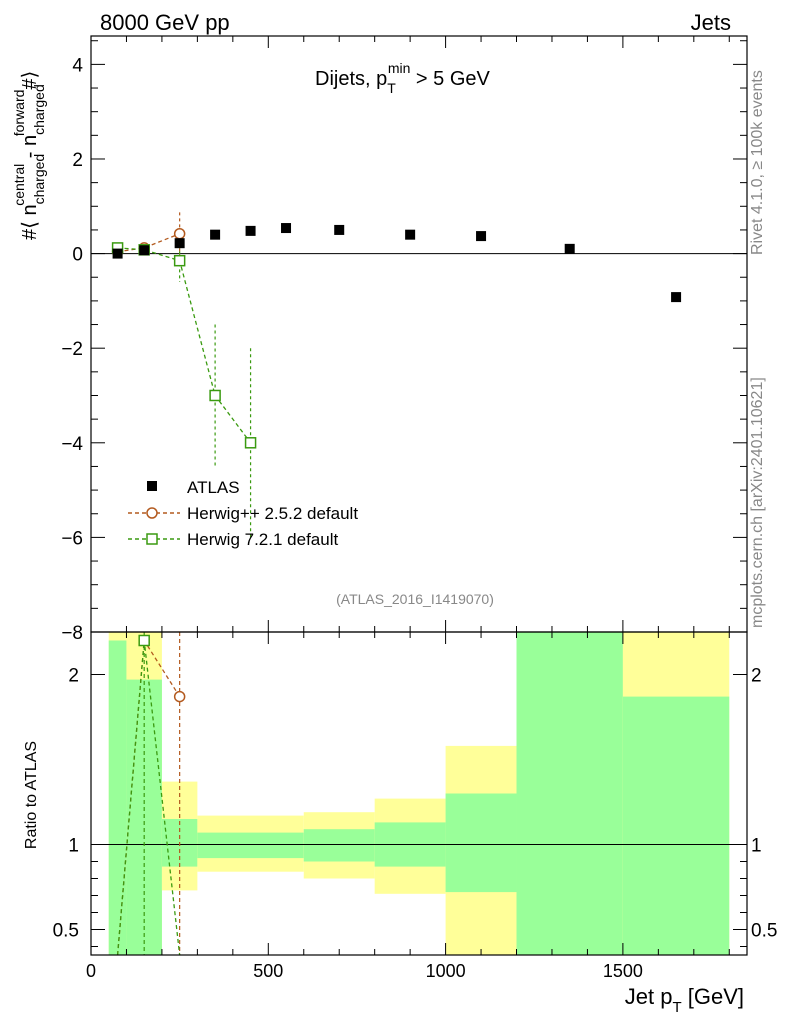 This screenshot has width=786, height=1024. What do you see at coordinates (72, 349) in the screenshot?
I see `upper-ytick-label-3: −2` at bounding box center [72, 349].